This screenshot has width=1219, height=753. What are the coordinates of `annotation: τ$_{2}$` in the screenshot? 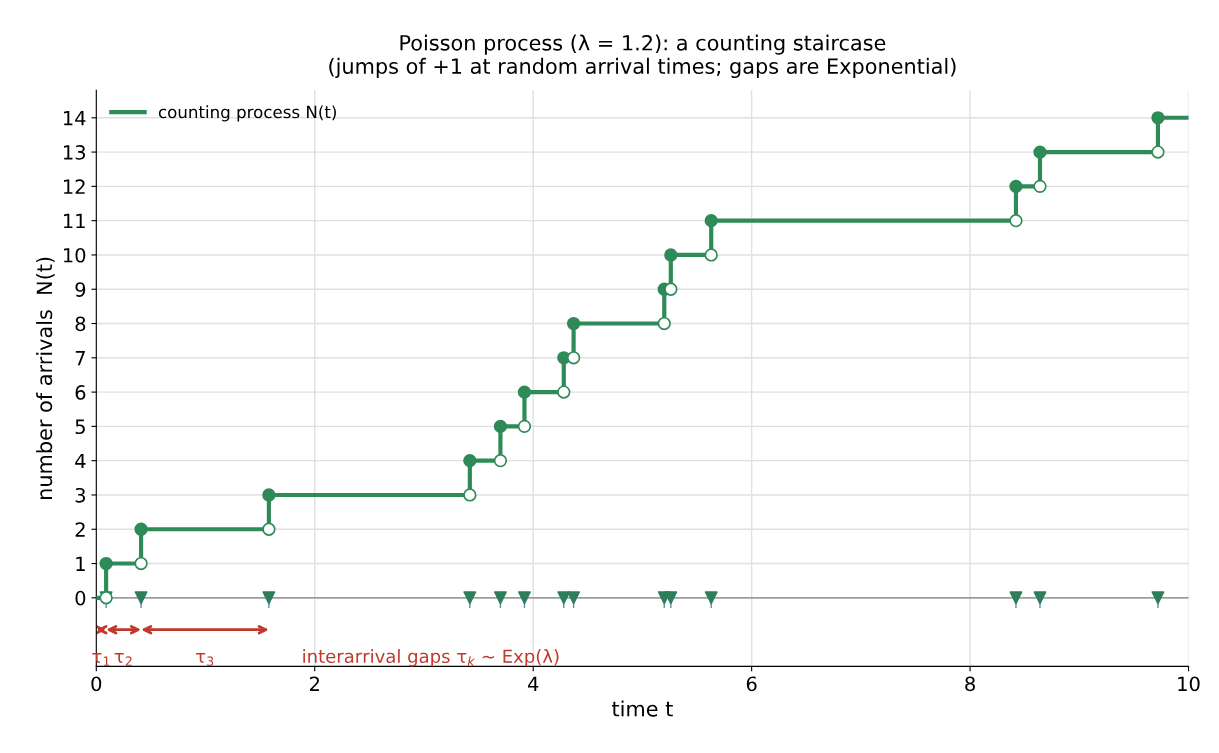 It's located at (123, 659).